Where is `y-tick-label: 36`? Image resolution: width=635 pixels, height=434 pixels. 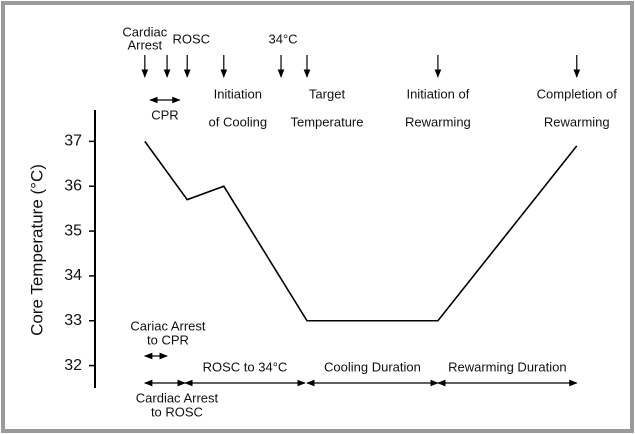
y-tick-label: 36 is located at coordinates (73, 185).